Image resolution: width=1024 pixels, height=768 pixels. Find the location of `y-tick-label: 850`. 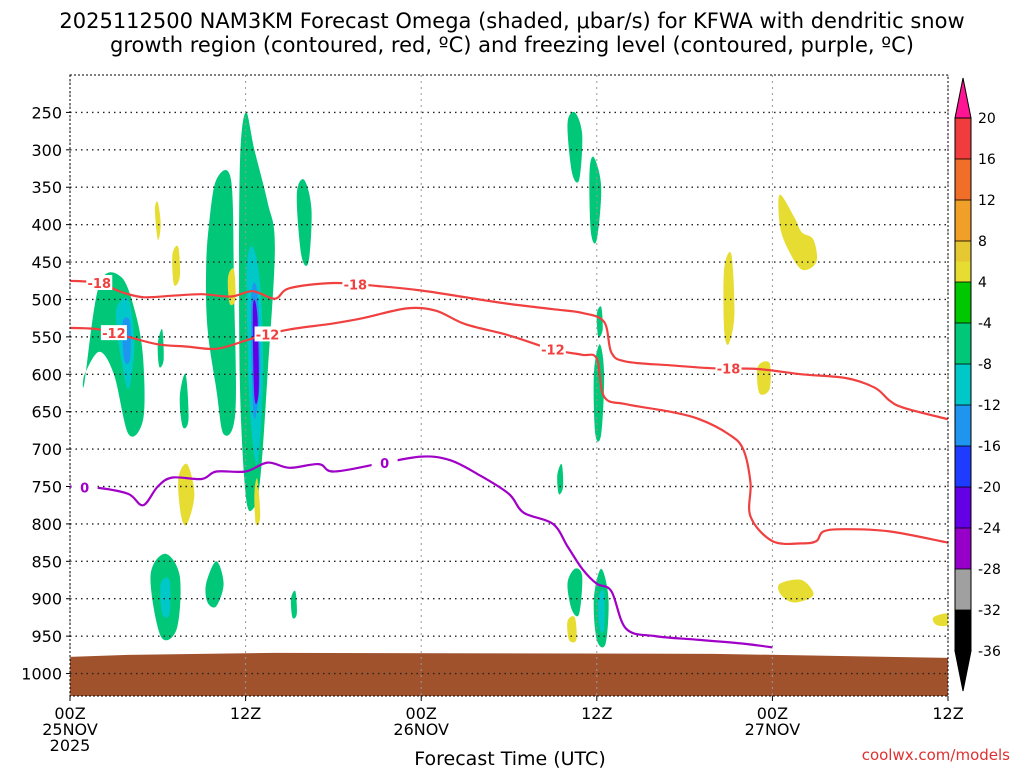

y-tick-label: 850 is located at coordinates (46, 561).